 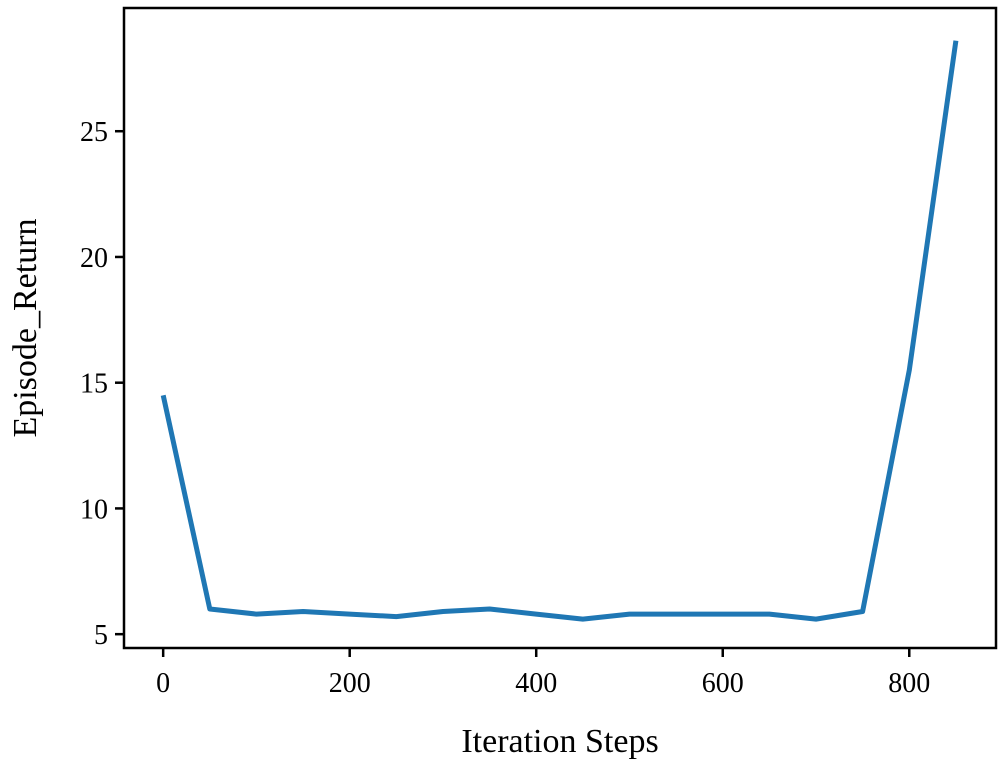 I want to click on y-tick-label: 20, so click(x=94, y=258).